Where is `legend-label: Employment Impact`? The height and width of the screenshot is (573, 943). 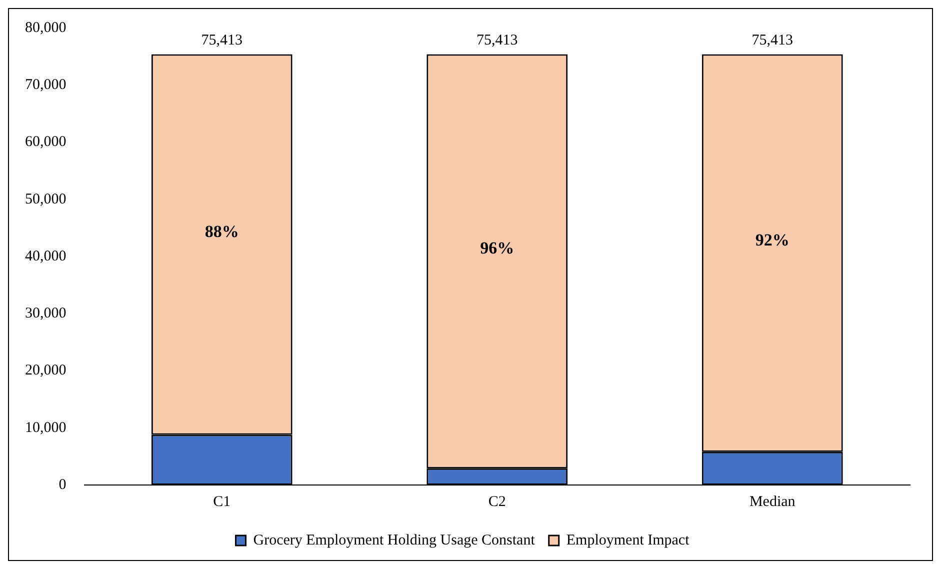 legend-label: Employment Impact is located at coordinates (628, 540).